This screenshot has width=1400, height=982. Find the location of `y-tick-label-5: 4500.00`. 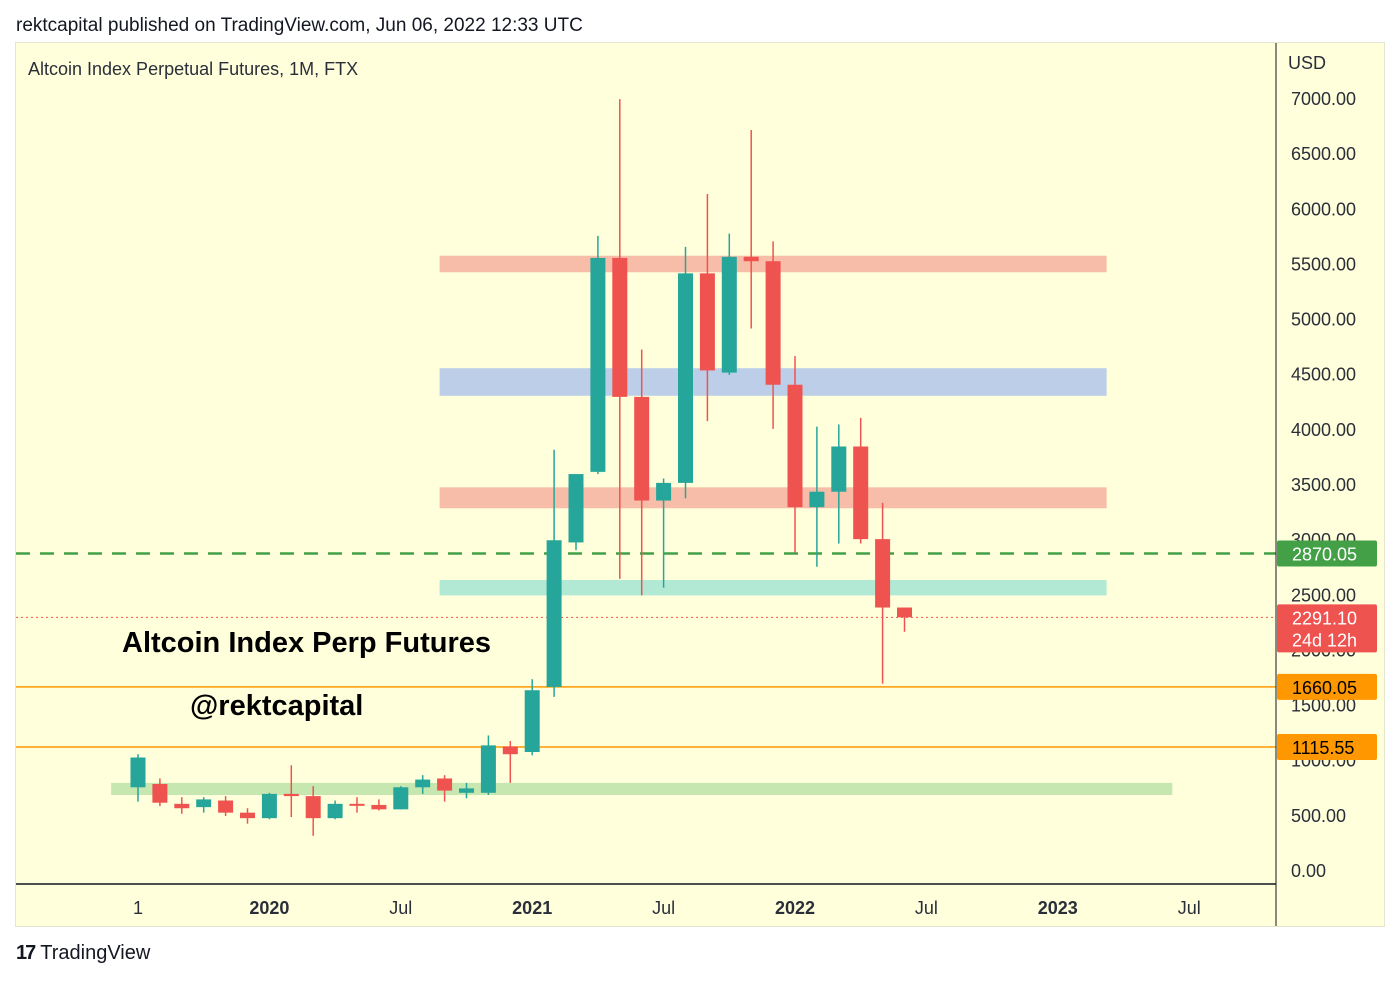

y-tick-label-5: 4500.00 is located at coordinates (1323, 375).